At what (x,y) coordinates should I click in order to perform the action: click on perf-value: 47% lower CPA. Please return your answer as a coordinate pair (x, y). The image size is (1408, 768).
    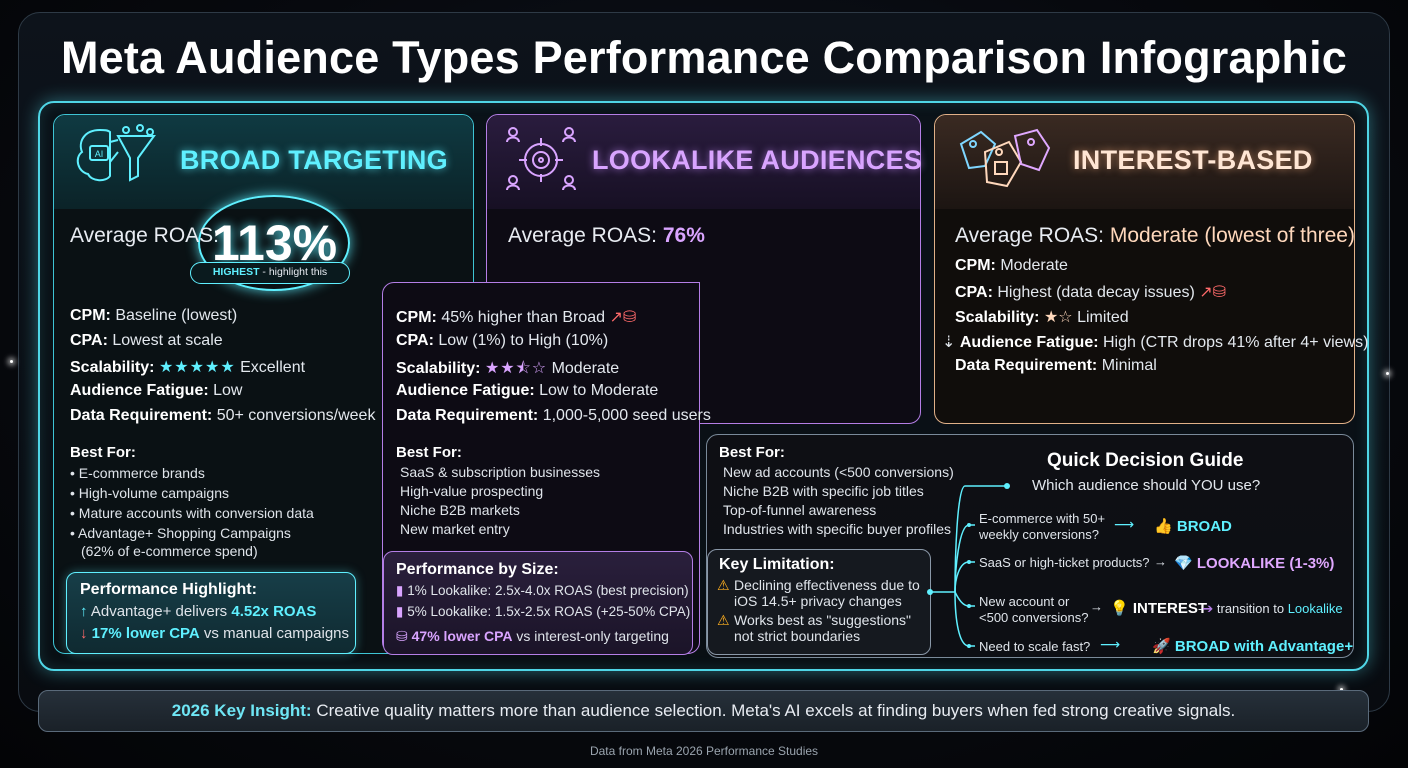
    Looking at the image, I should click on (462, 636).